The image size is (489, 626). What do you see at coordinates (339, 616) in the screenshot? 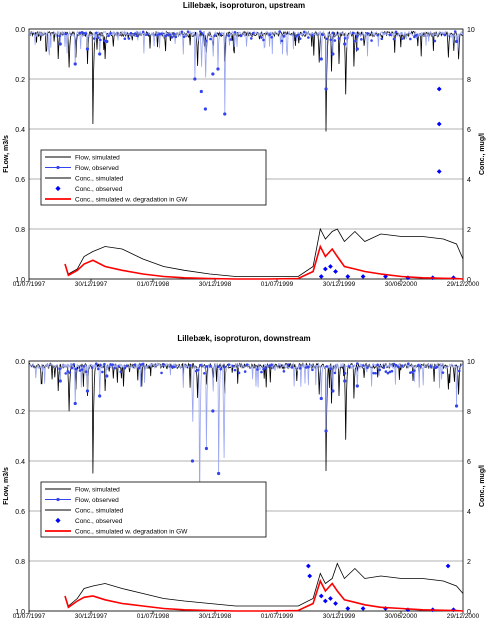
I see `x-tick: 30/12/1999` at bounding box center [339, 616].